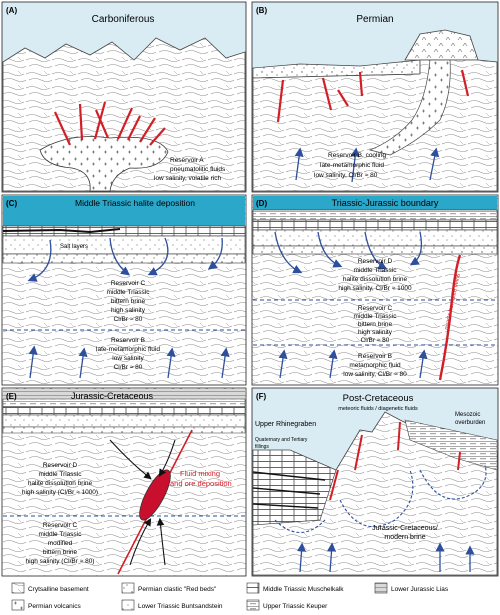 This screenshot has height=615, width=500. What do you see at coordinates (378, 398) in the screenshot?
I see `panel-f-title: Post-Cretaceous` at bounding box center [378, 398].